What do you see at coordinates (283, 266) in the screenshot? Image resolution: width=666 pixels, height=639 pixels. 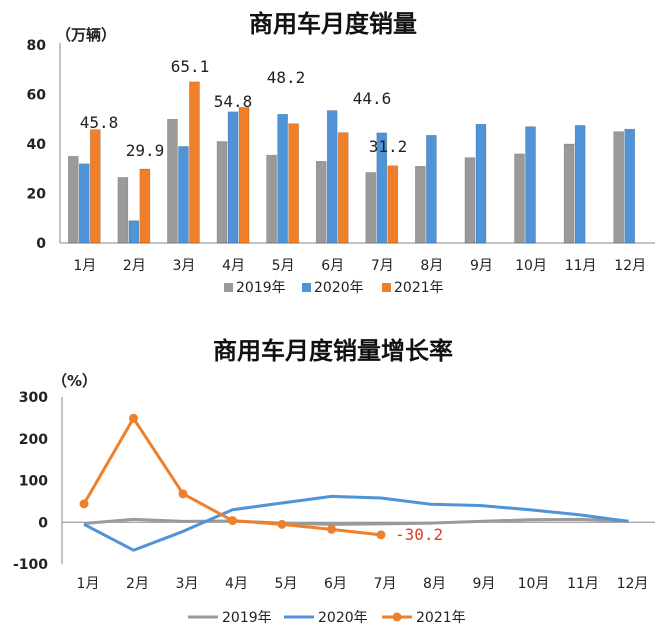 I see `bar-x-tick-label: 5月` at bounding box center [283, 266].